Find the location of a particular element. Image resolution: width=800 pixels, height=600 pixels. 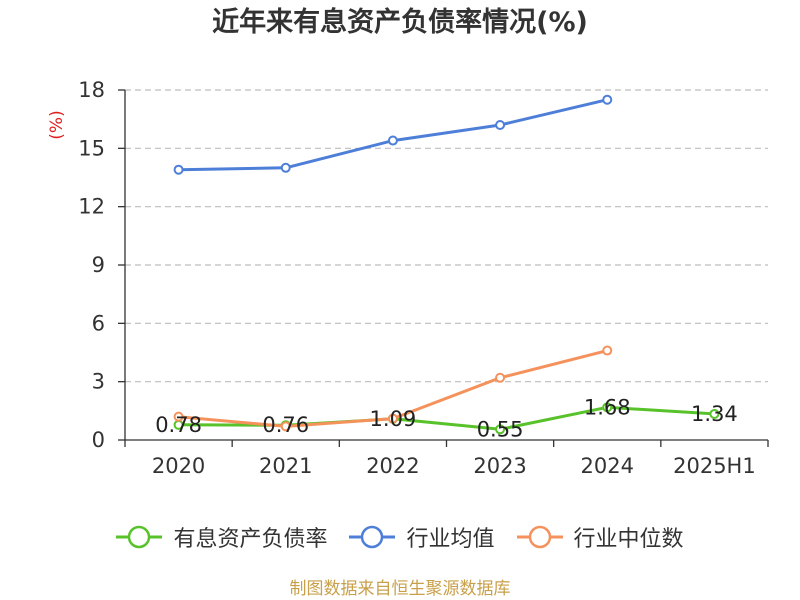

y-tick-label: 3 is located at coordinates (98, 382).